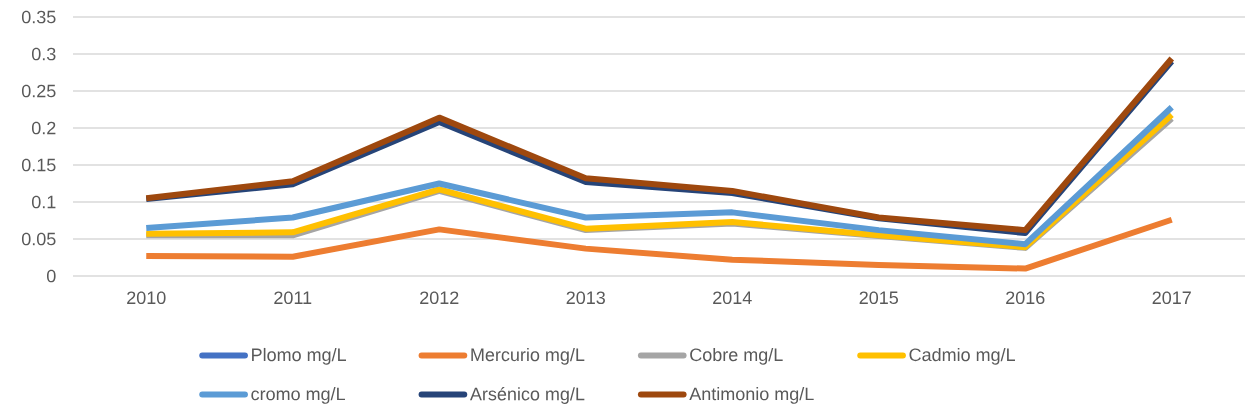  Describe the element at coordinates (38, 91) in the screenshot. I see `y-tick-label: 0.25` at that location.